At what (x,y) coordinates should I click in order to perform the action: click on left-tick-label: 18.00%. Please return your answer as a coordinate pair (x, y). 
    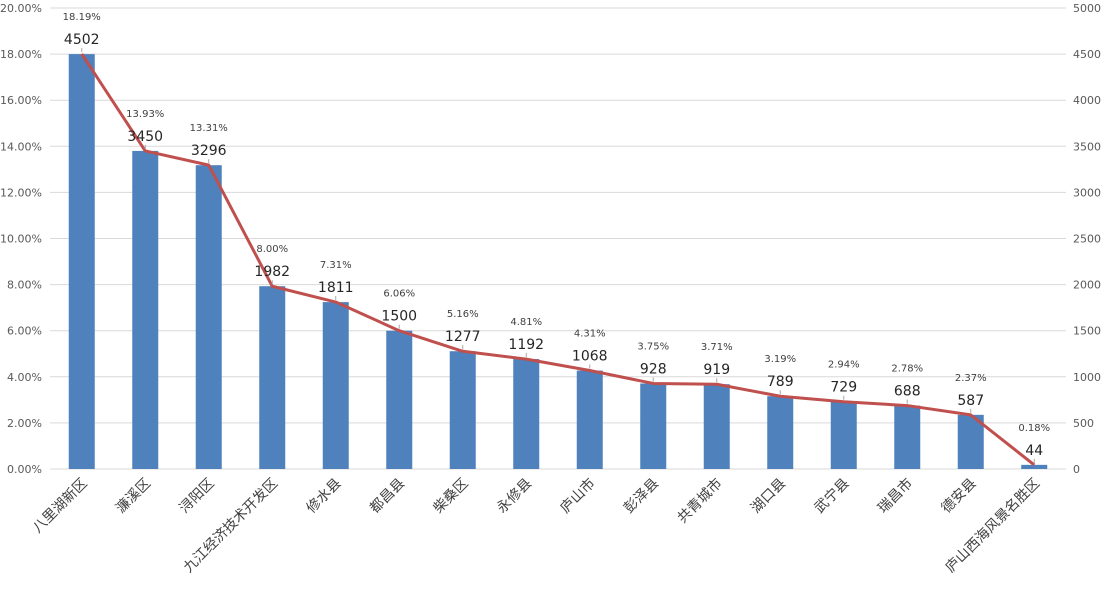
    Looking at the image, I should click on (21, 54).